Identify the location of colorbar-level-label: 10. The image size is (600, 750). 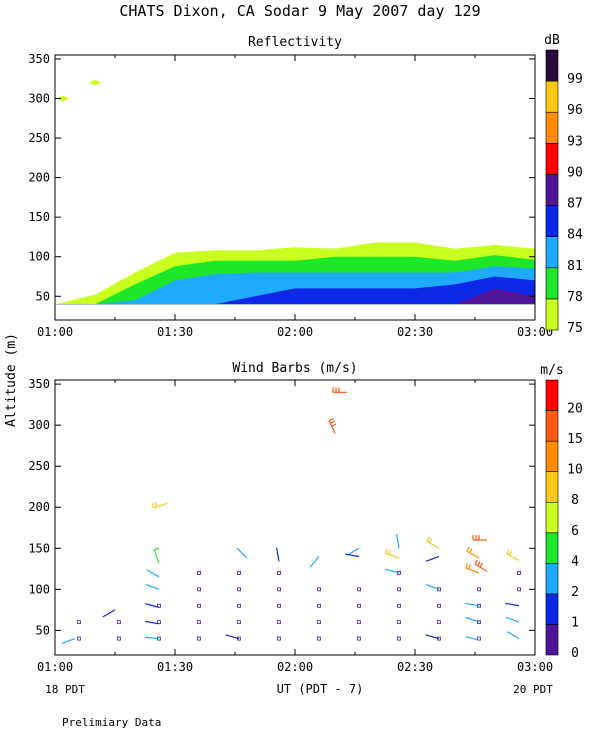
(575, 470).